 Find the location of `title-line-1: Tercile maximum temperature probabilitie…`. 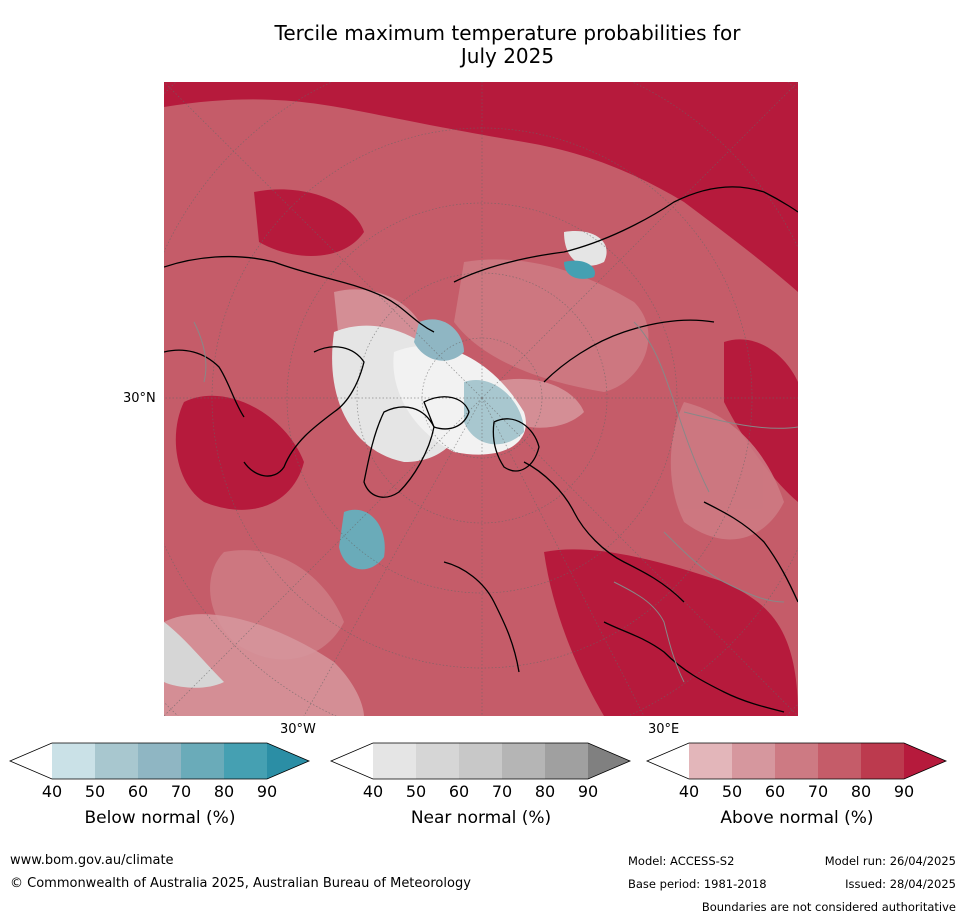

title-line-1: Tercile maximum temperature probabilitie… is located at coordinates (507, 33).